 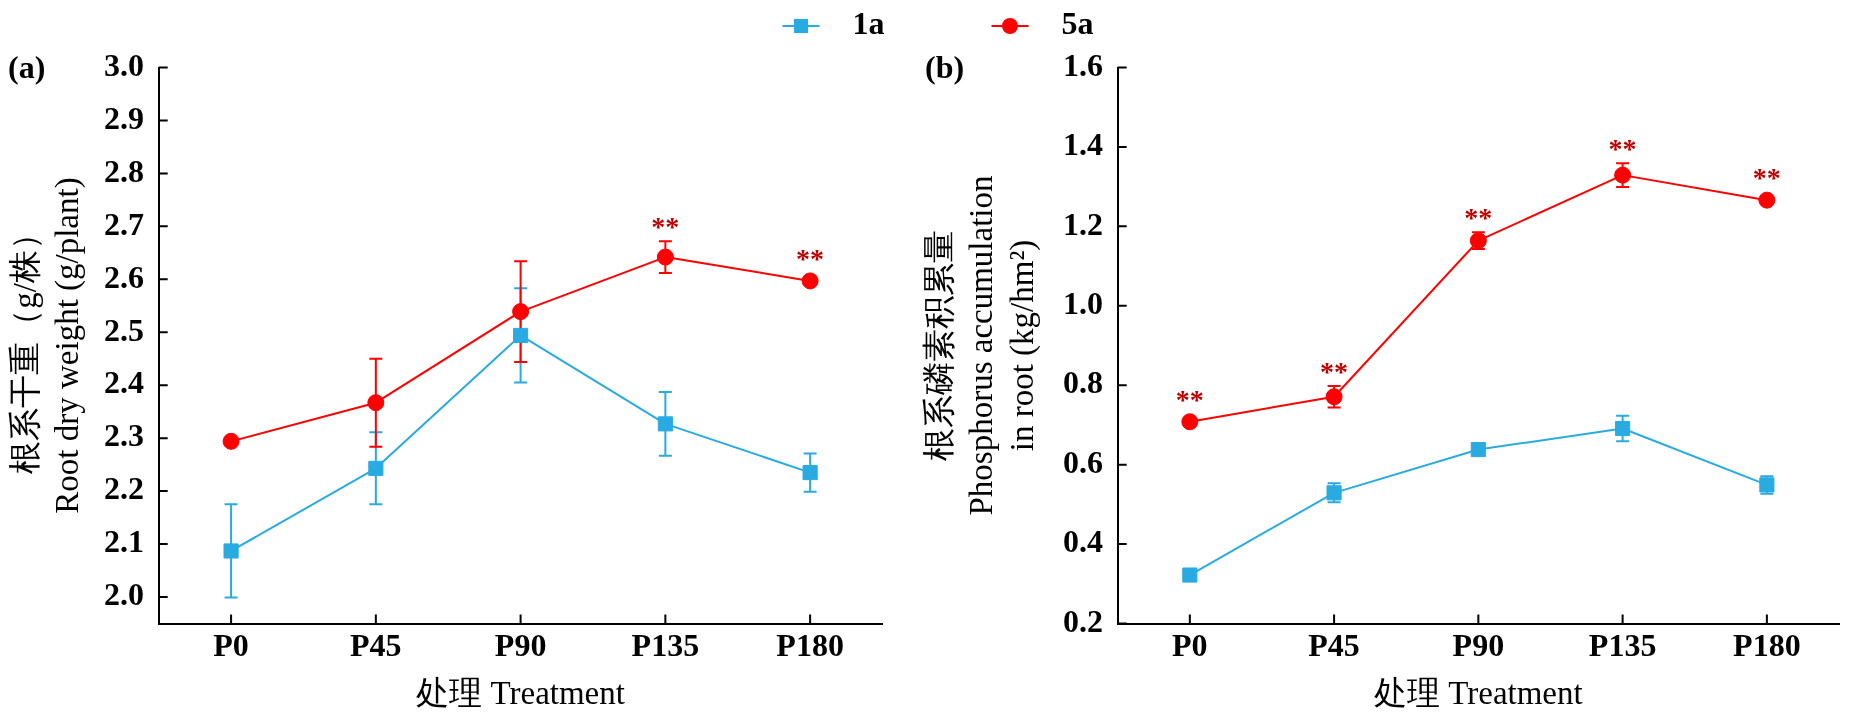 What do you see at coordinates (1083, 144) in the screenshot?
I see `y-tick-label: 1.4` at bounding box center [1083, 144].